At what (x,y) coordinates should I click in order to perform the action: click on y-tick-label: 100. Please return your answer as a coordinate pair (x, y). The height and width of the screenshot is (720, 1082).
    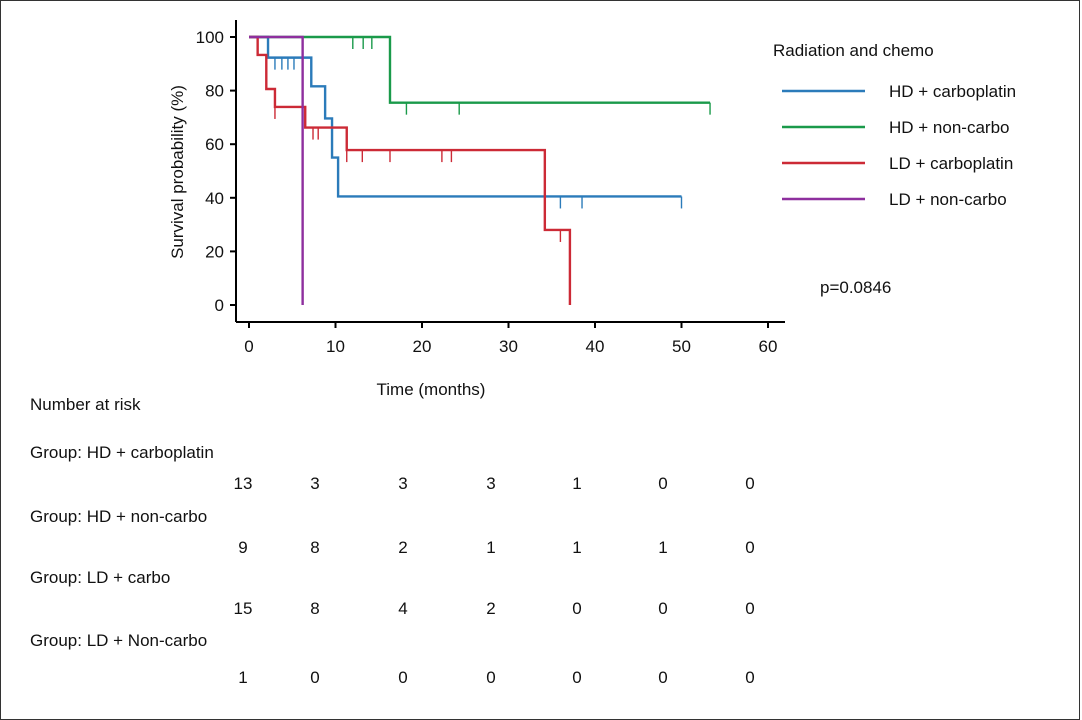
    Looking at the image, I should click on (210, 37).